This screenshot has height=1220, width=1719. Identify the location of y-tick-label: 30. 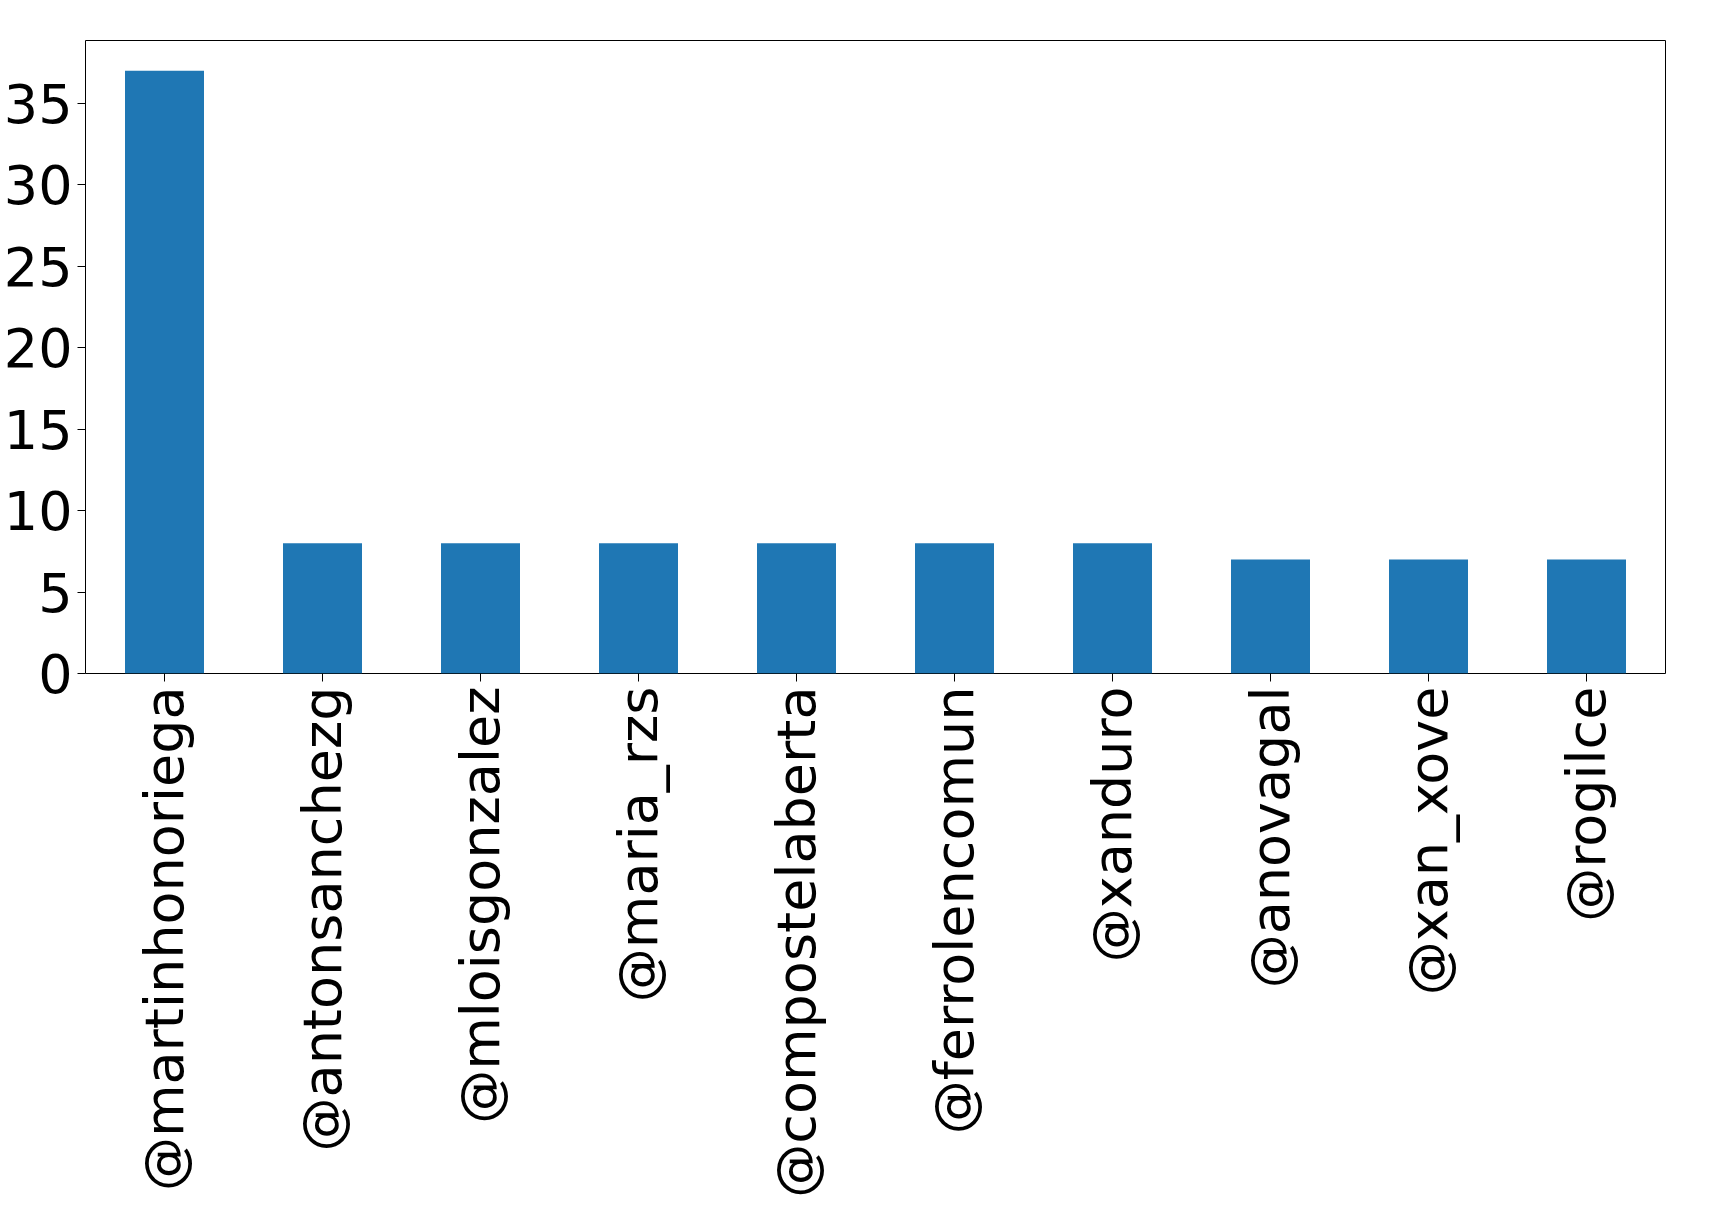
(38, 186).